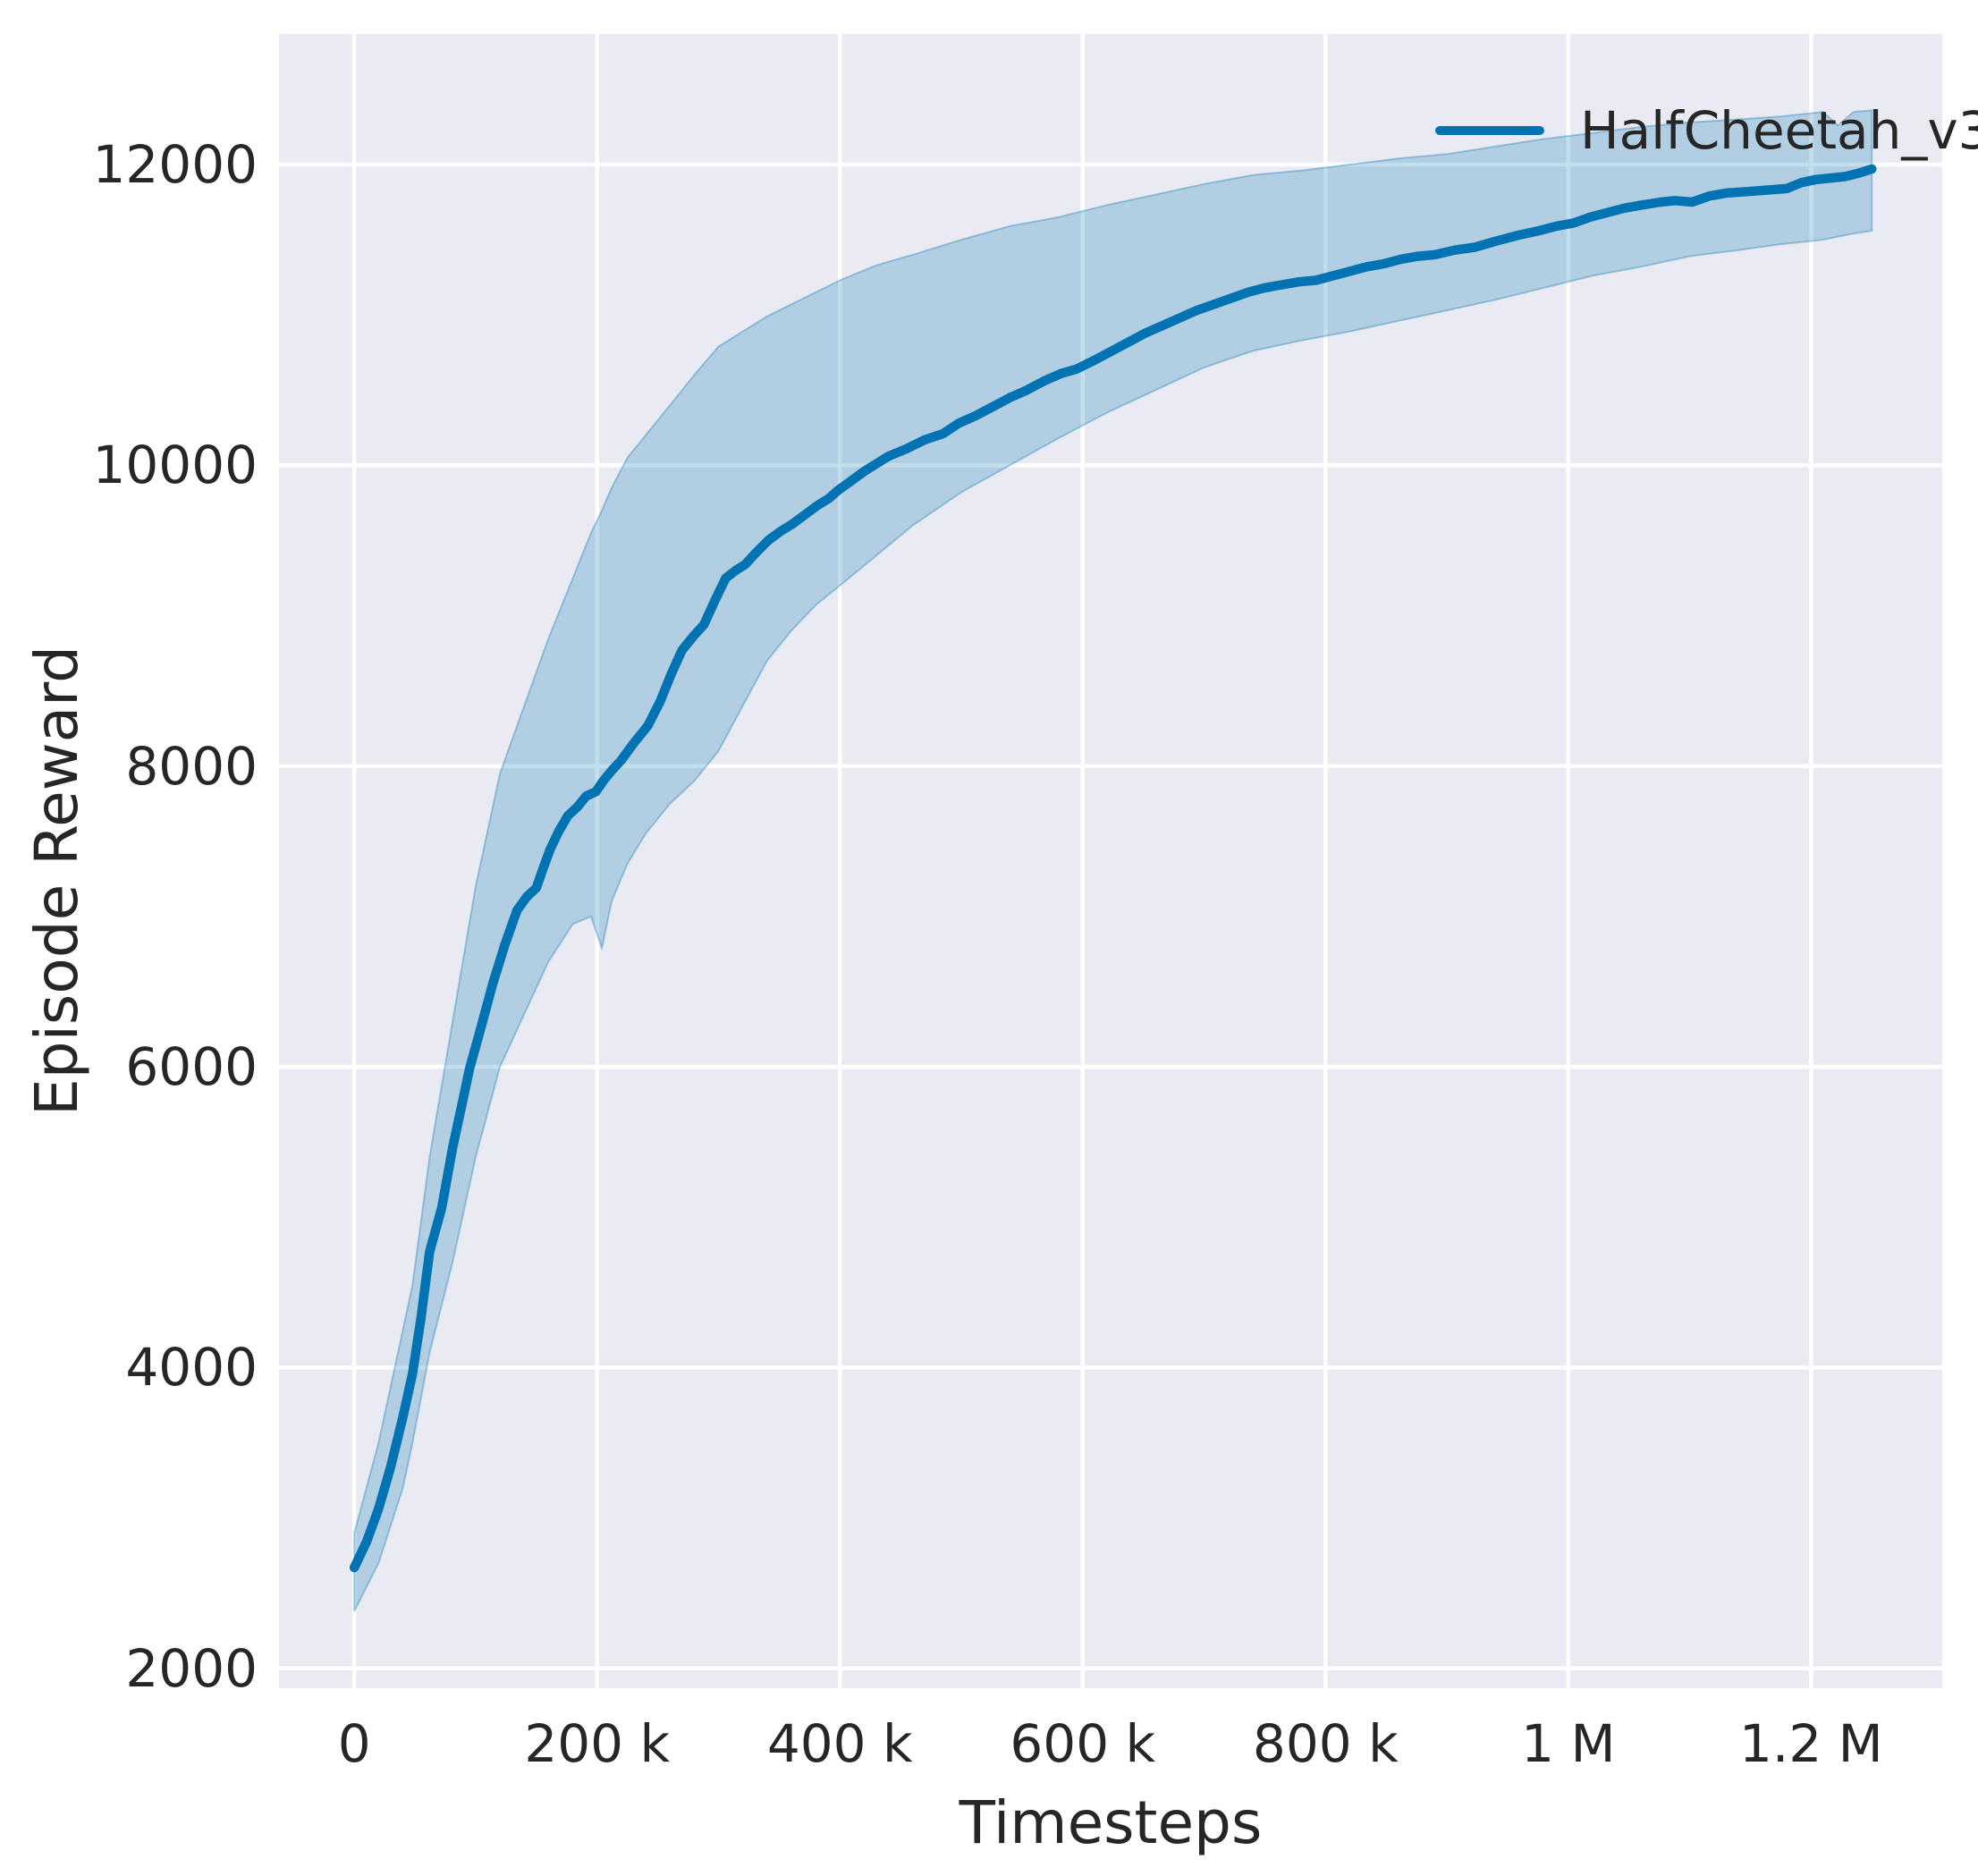 Image resolution: width=1978 pixels, height=1876 pixels. What do you see at coordinates (56, 881) in the screenshot?
I see `y-axis-label: Episode Reward` at bounding box center [56, 881].